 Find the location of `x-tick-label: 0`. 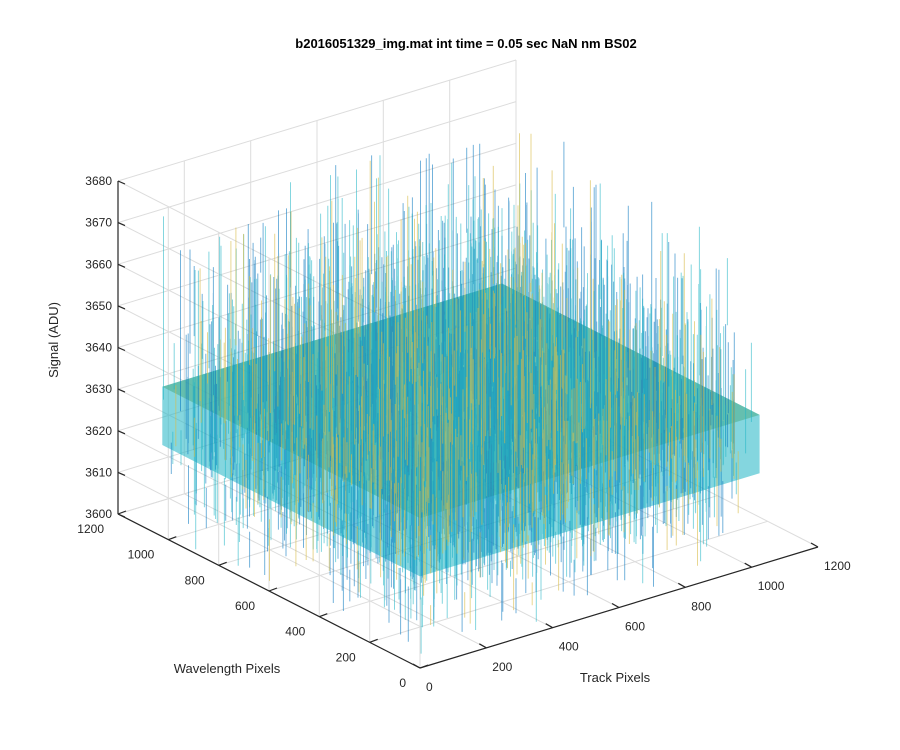

x-tick-label: 0 is located at coordinates (429, 687).